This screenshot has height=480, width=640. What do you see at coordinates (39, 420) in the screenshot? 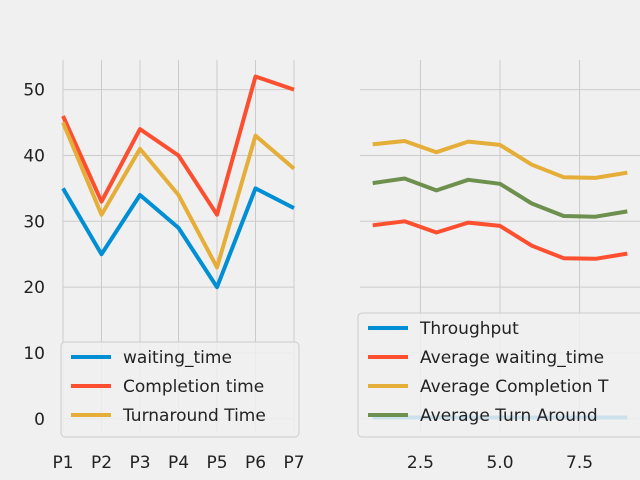
I see `y-tick-label: 0` at bounding box center [39, 420].